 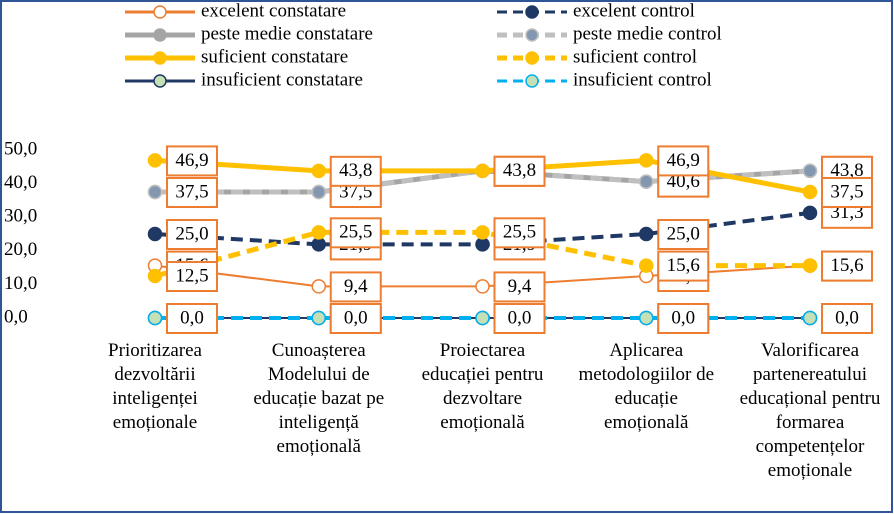 I want to click on x-tick-line: partenereatului, so click(x=810, y=374).